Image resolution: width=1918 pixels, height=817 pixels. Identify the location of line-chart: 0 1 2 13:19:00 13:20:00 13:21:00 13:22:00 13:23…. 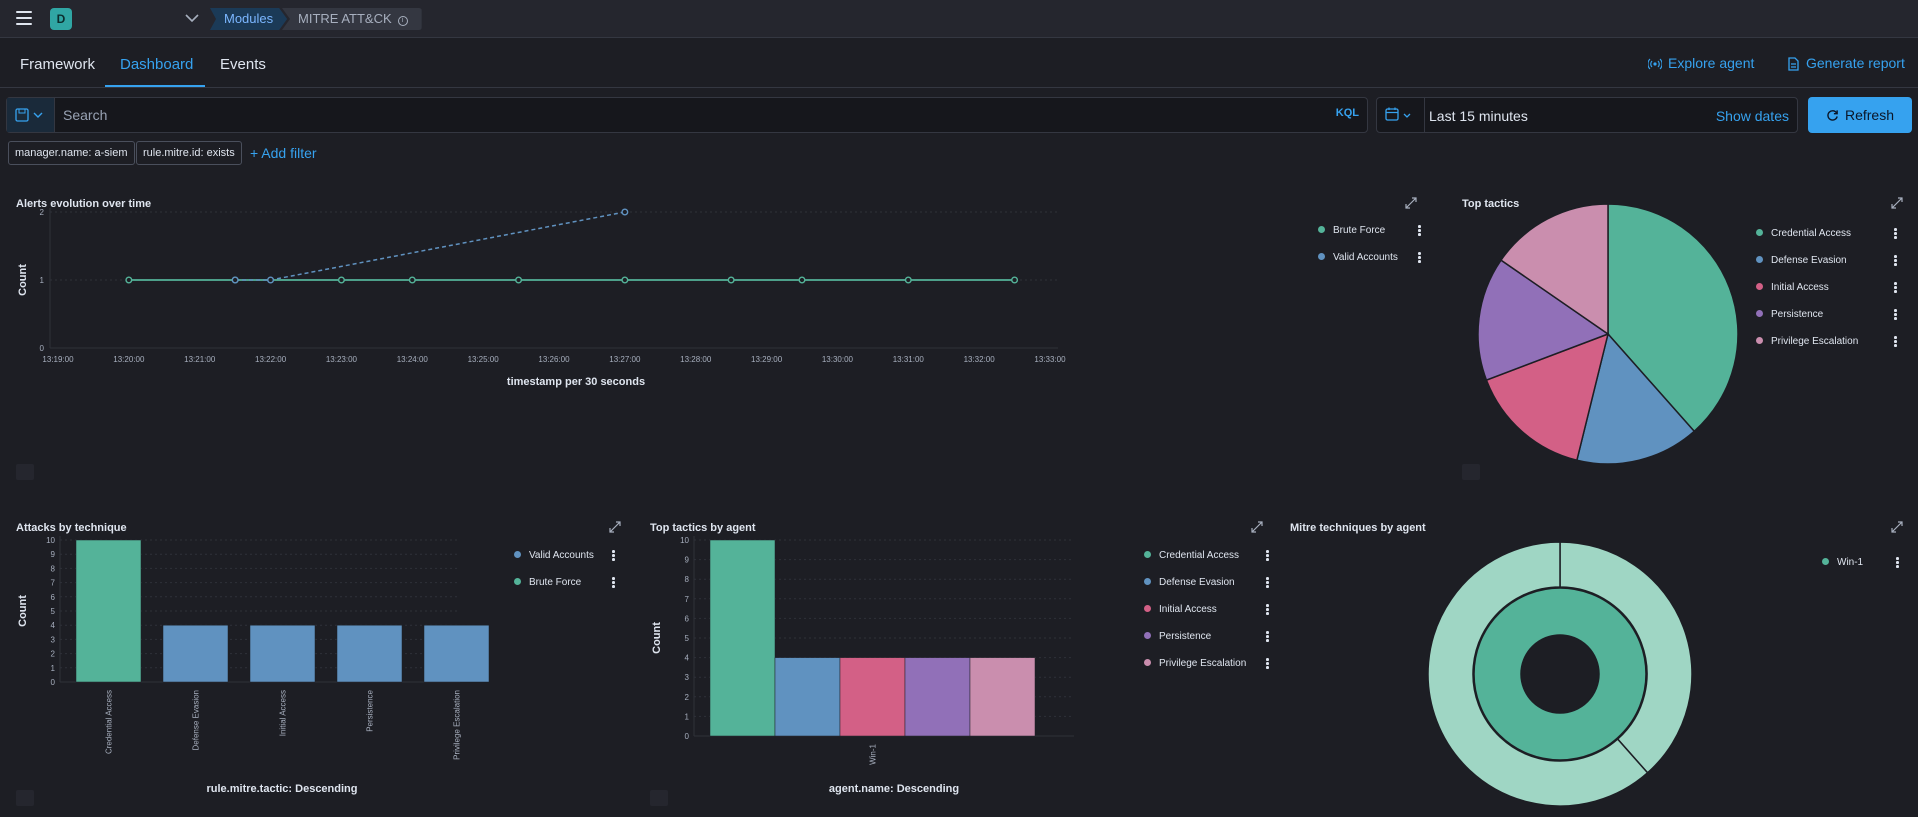
(541, 298).